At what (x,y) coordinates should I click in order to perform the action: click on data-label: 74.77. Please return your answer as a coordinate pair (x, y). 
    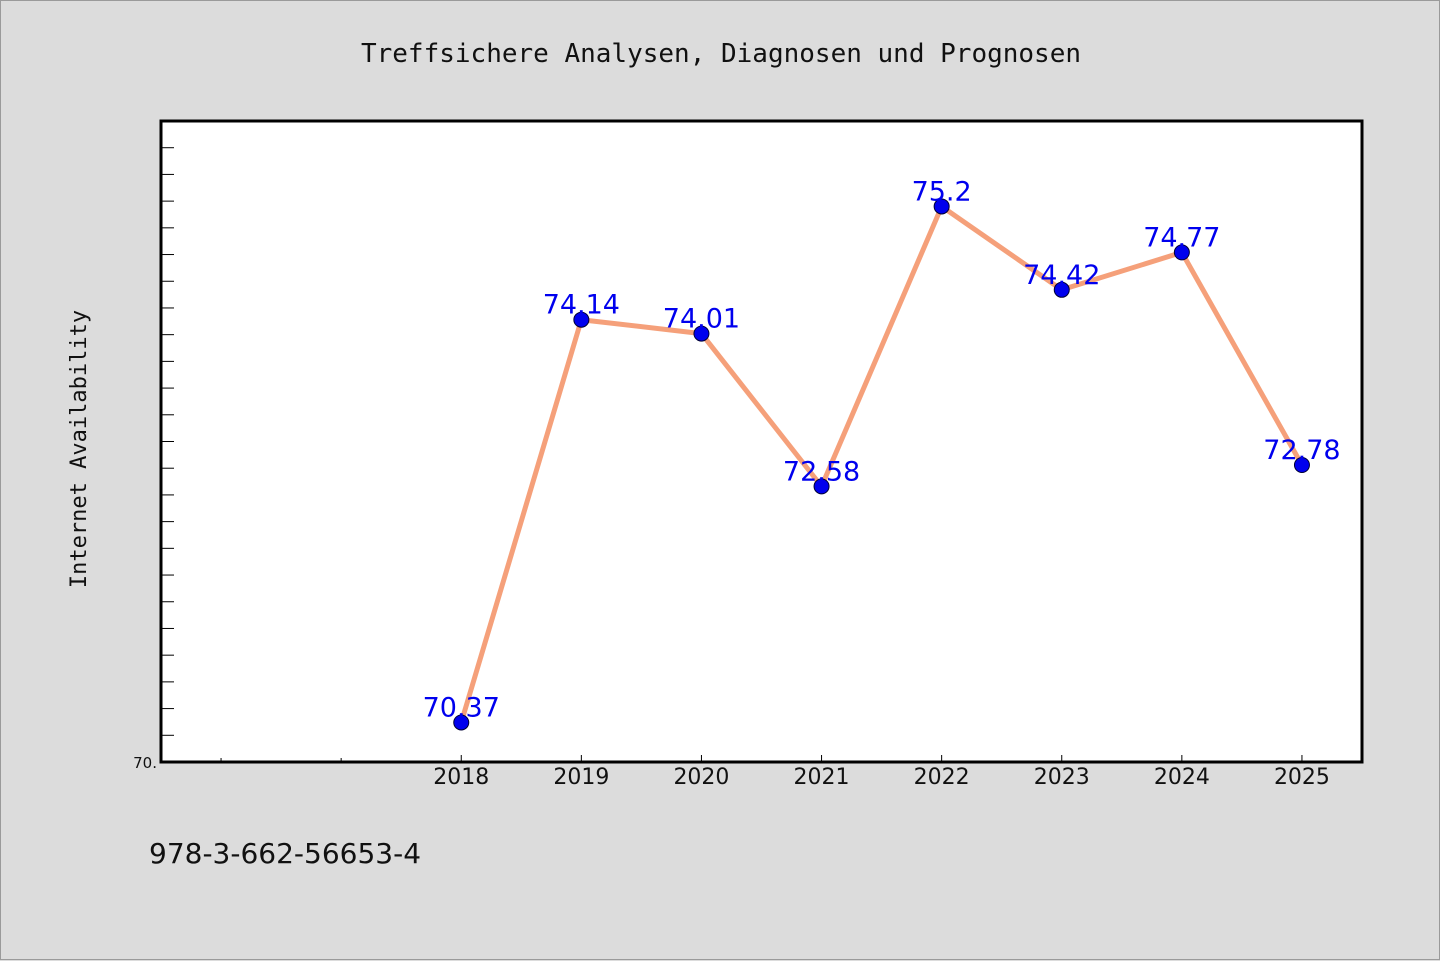
    Looking at the image, I should click on (1181, 237).